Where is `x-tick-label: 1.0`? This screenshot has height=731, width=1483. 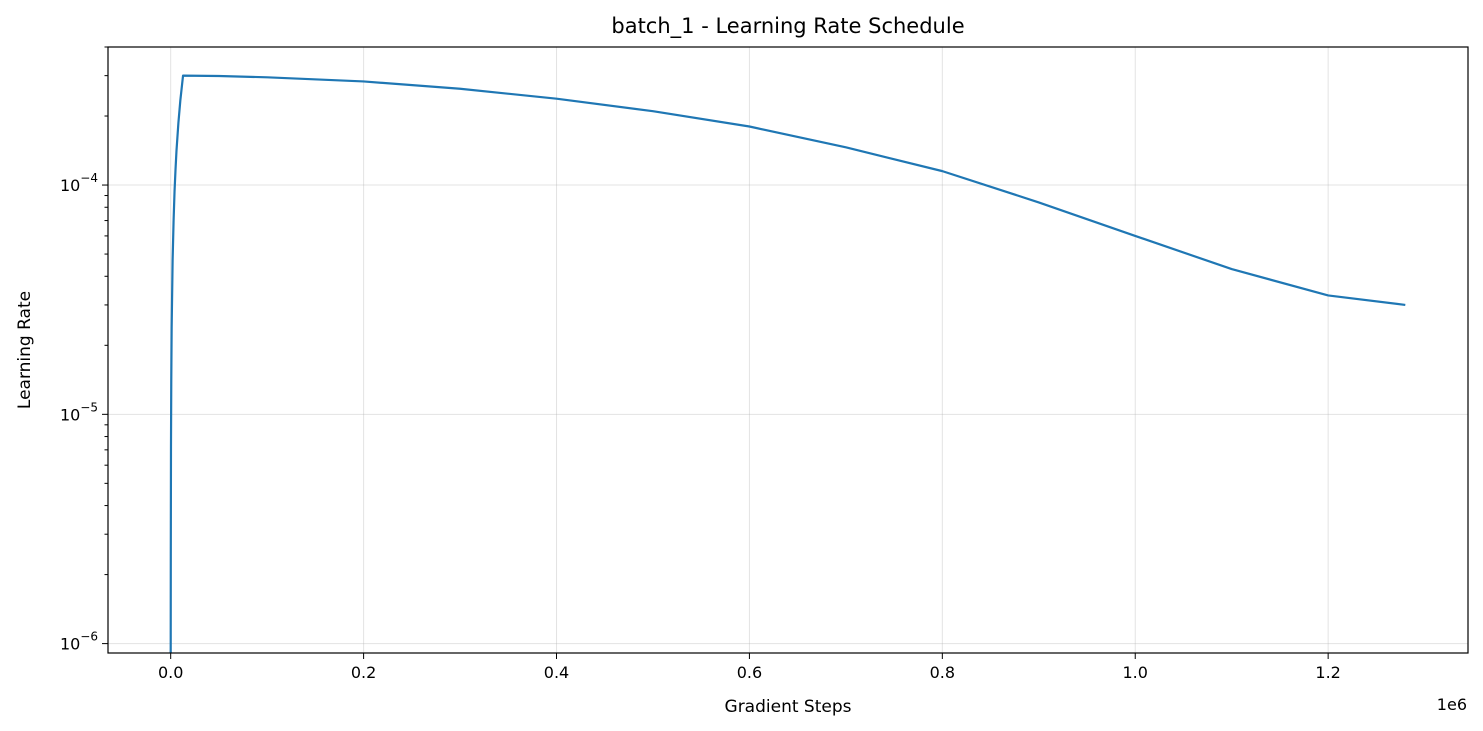
x-tick-label: 1.0 is located at coordinates (1135, 672).